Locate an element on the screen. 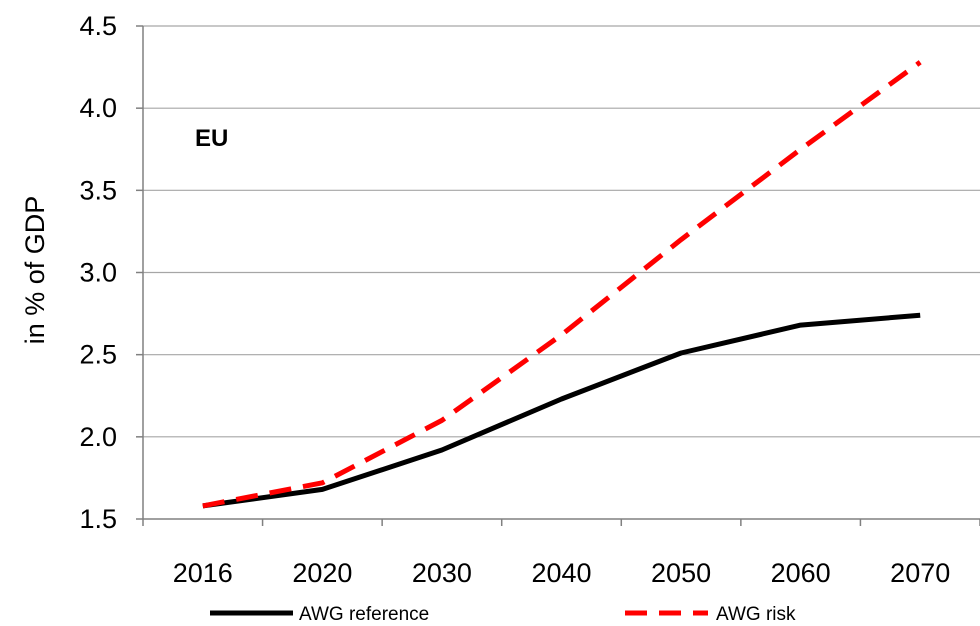 The image size is (980, 626). y-tick-label-6: 4.5 is located at coordinates (98, 26).